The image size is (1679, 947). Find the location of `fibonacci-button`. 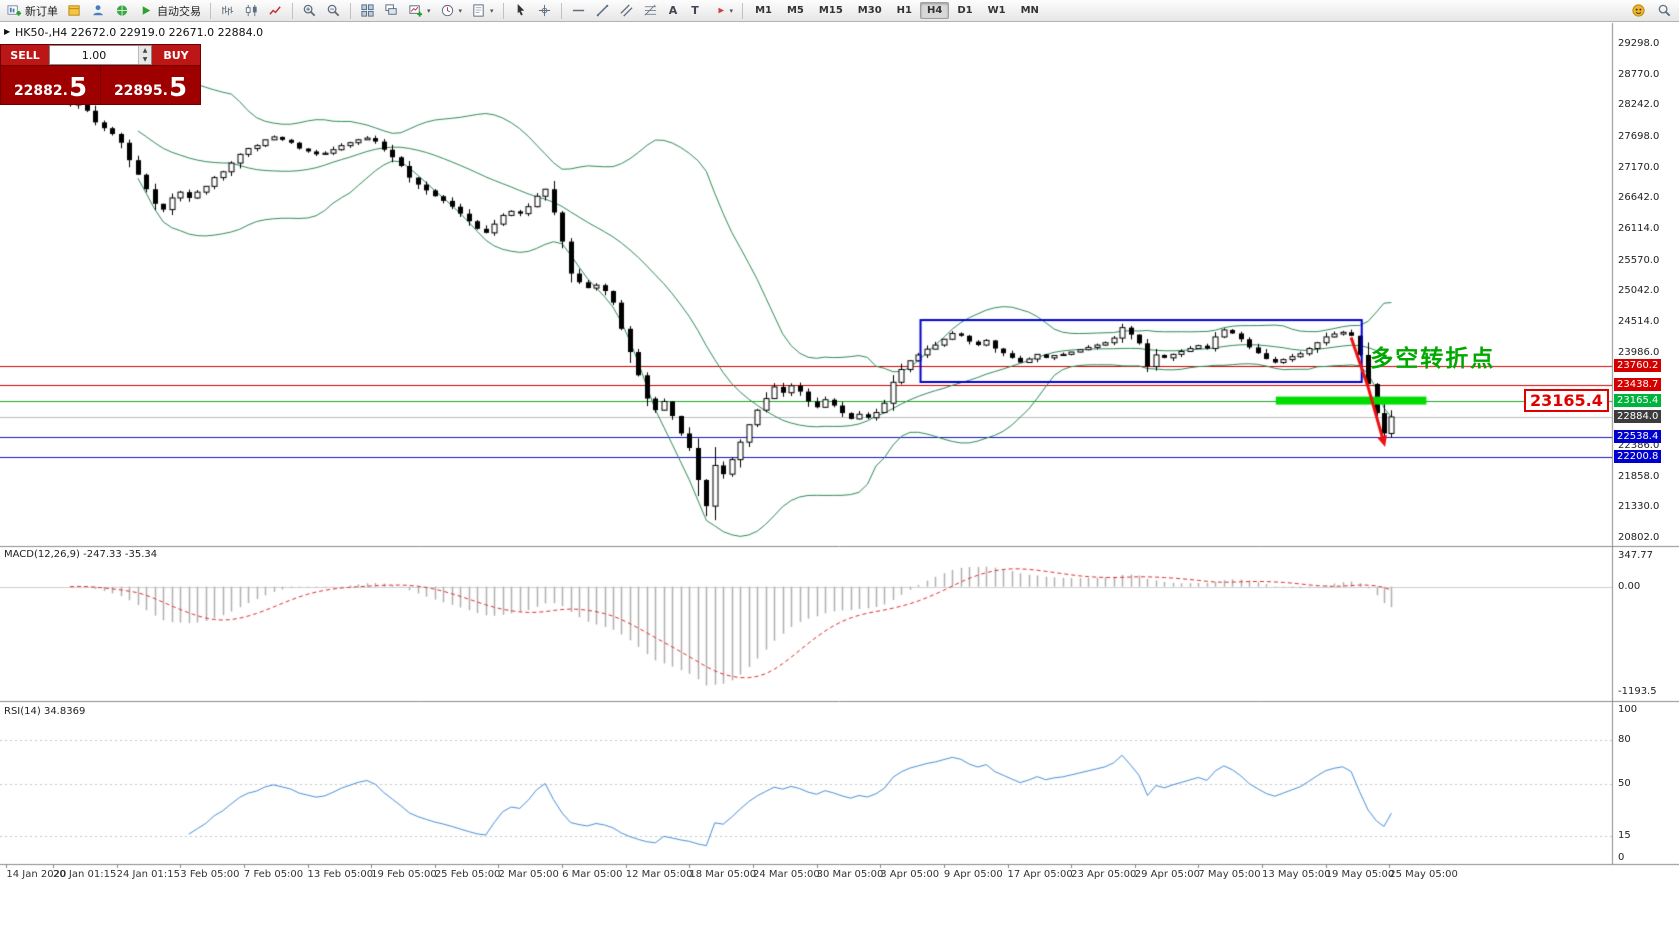

fibonacci-button is located at coordinates (650, 10).